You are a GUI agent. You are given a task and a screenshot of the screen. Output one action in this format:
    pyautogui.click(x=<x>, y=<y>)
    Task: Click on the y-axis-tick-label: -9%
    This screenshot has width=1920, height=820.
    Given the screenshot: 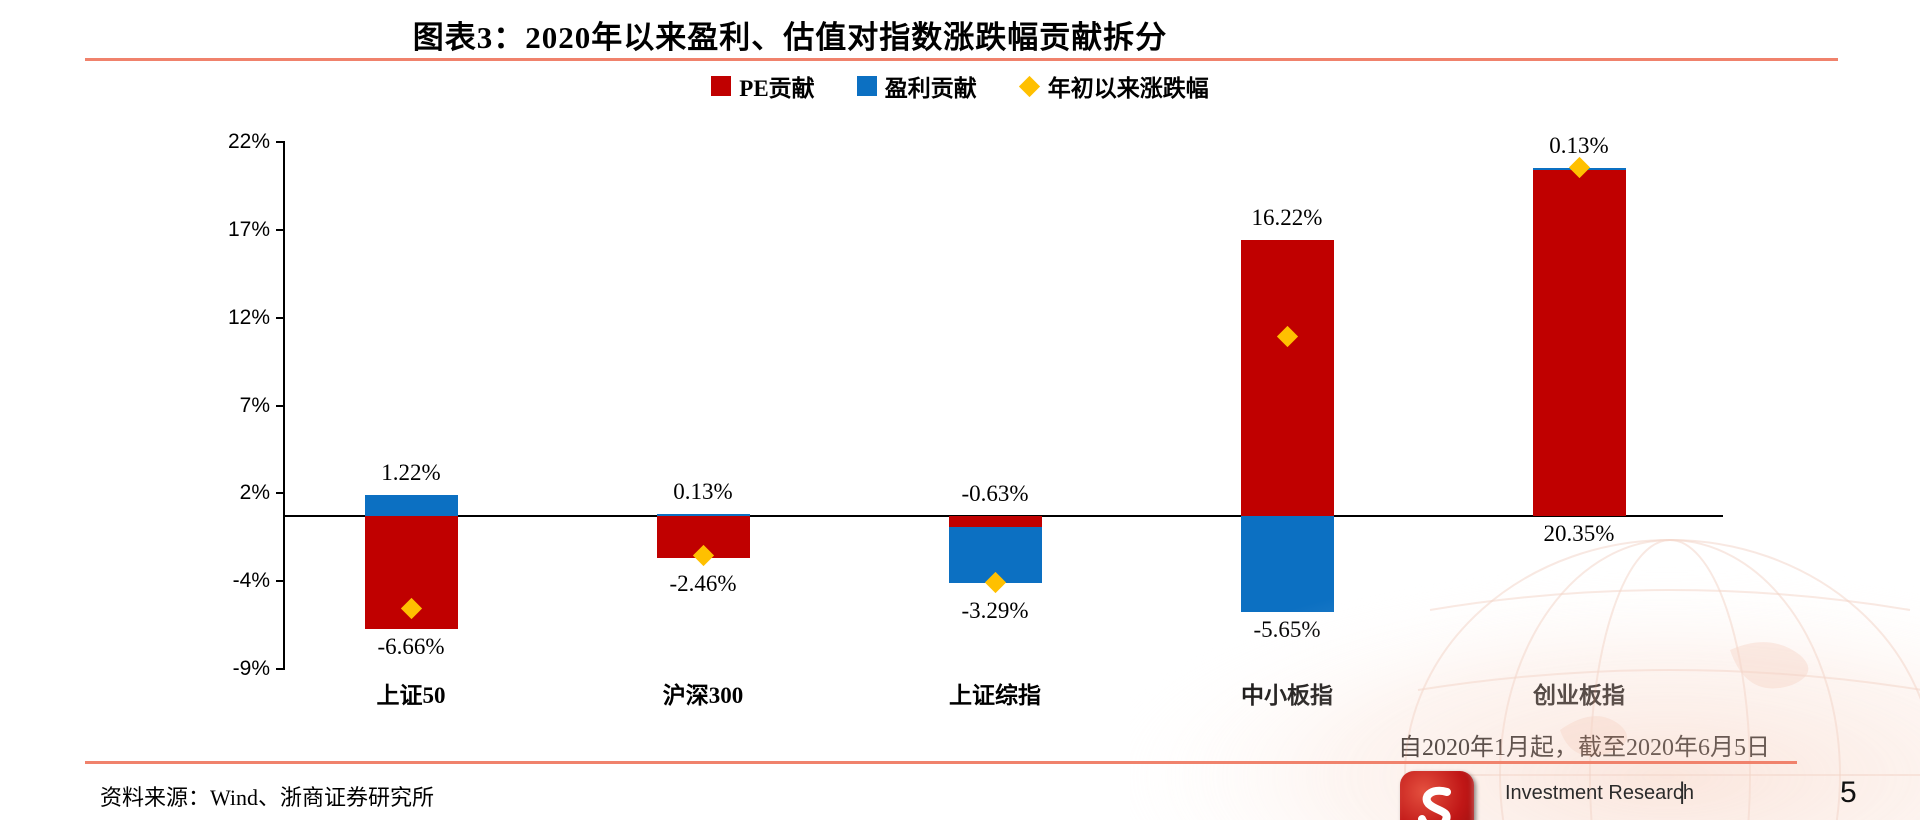 What is the action you would take?
    pyautogui.click(x=251, y=668)
    